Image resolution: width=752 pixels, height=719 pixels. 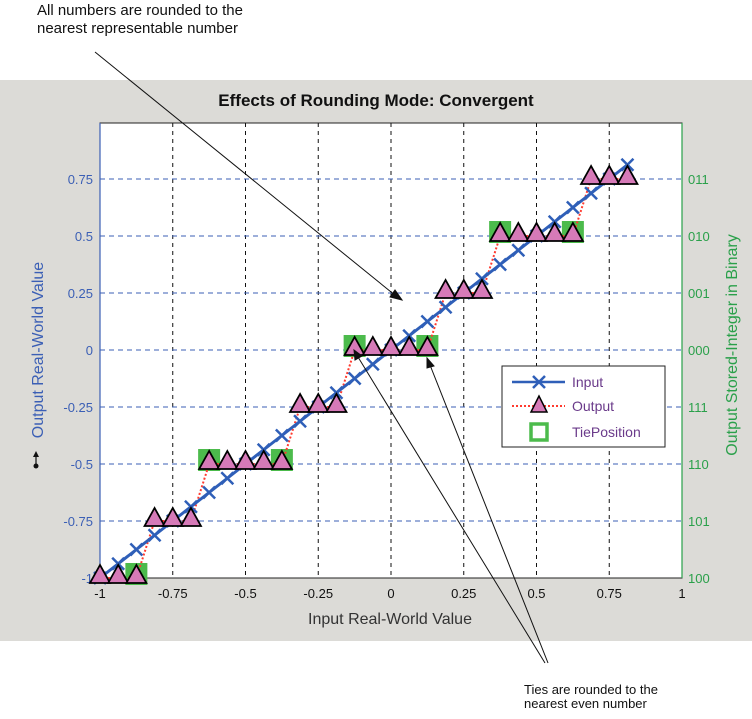 What do you see at coordinates (173, 593) in the screenshot?
I see `x-tick-label: -0.75` at bounding box center [173, 593].